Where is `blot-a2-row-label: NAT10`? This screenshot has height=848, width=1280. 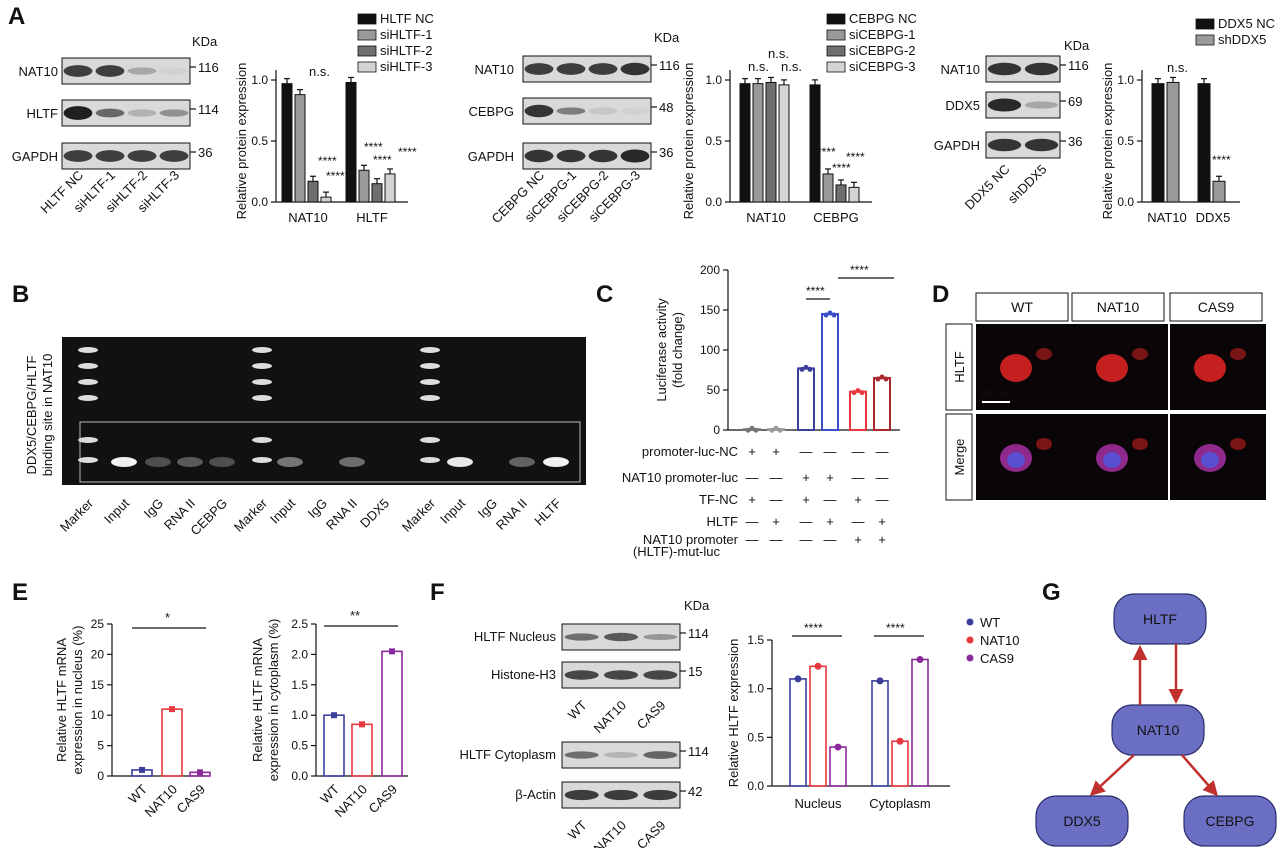
blot-a2-row-label: NAT10 is located at coordinates (495, 69).